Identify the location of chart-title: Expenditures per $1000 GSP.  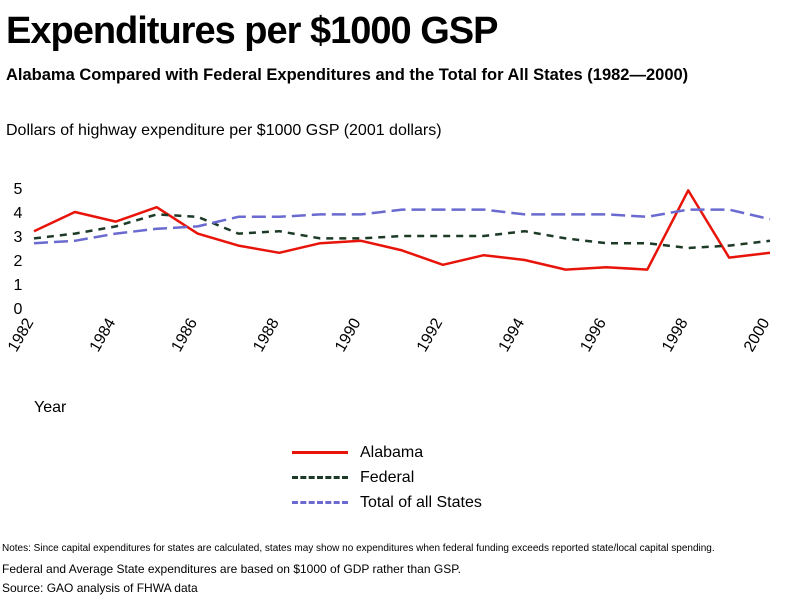
(252, 31).